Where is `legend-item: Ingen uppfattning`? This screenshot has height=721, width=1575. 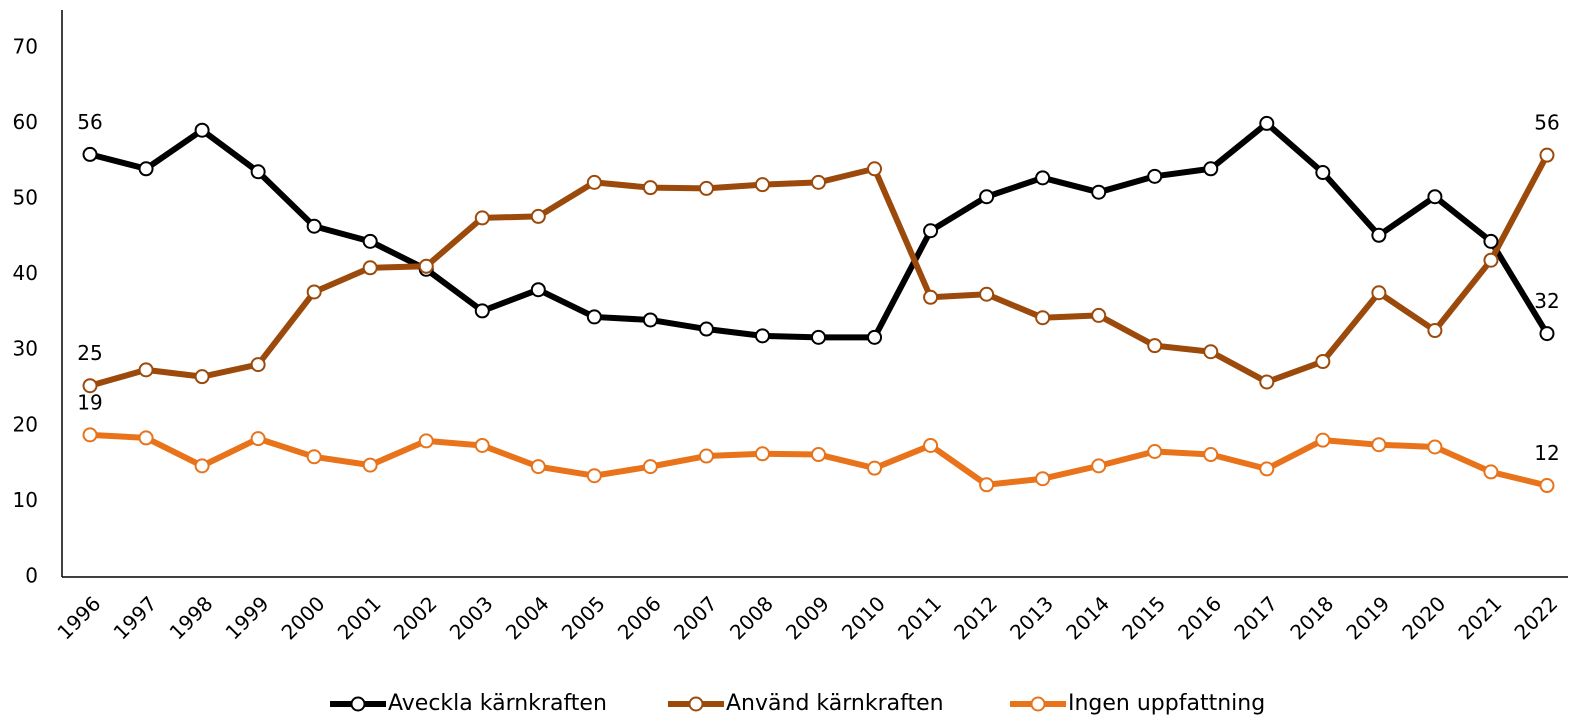 legend-item: Ingen uppfattning is located at coordinates (1137, 703).